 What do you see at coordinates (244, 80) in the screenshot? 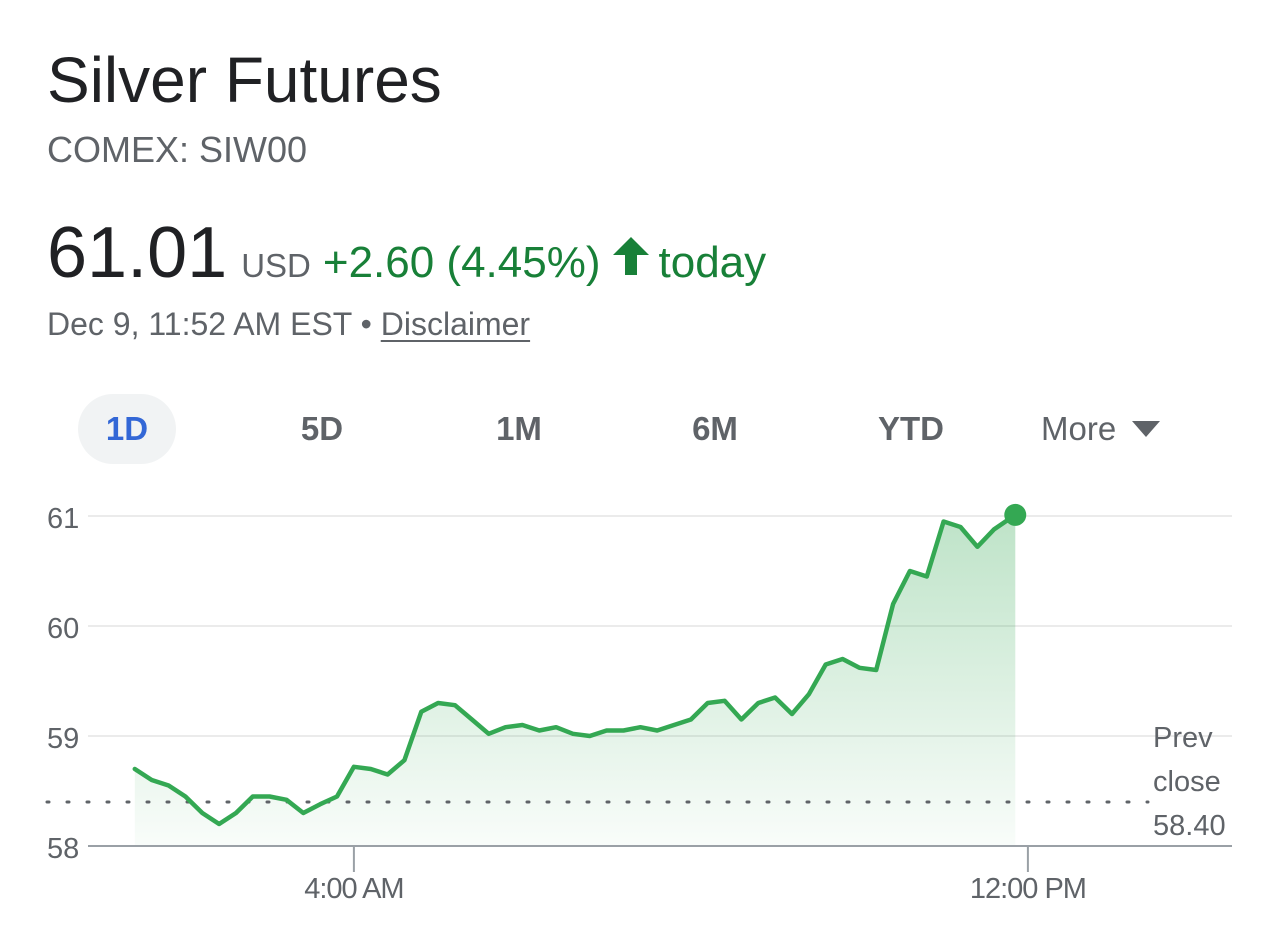
I see `instrument-title: Silver Futures` at bounding box center [244, 80].